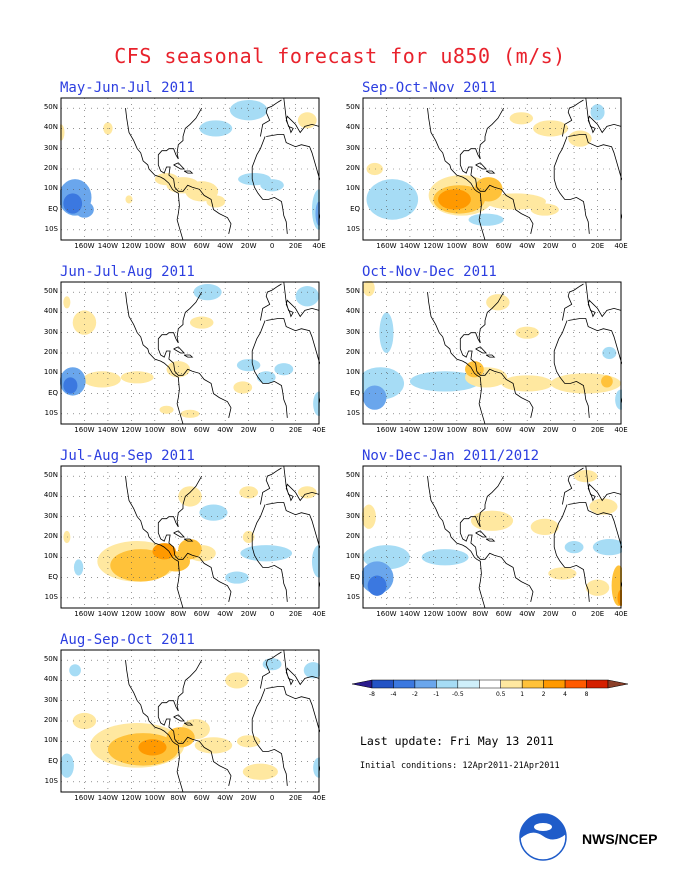  I want to click on panel-title: Jun-Jul-Aug 2011, so click(127, 272).